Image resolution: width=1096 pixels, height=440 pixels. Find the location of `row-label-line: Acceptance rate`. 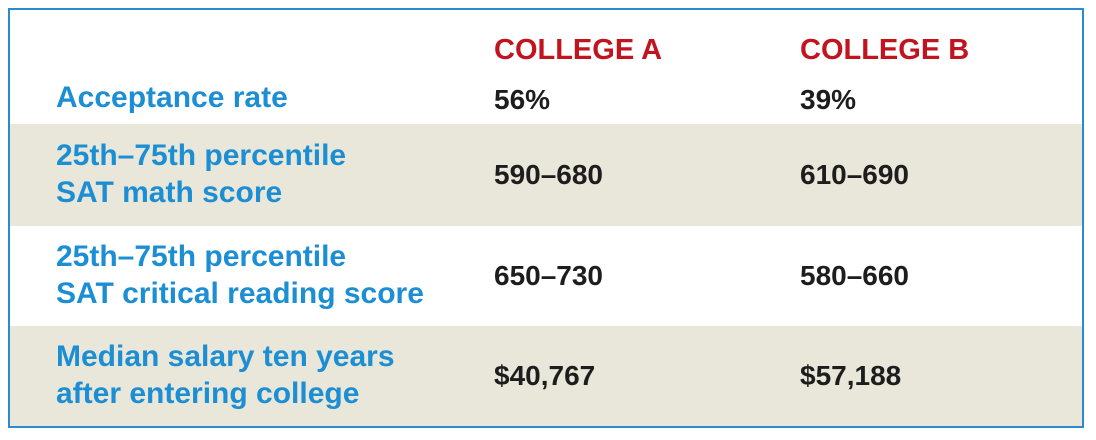

row-label-line: Acceptance rate is located at coordinates (172, 97).